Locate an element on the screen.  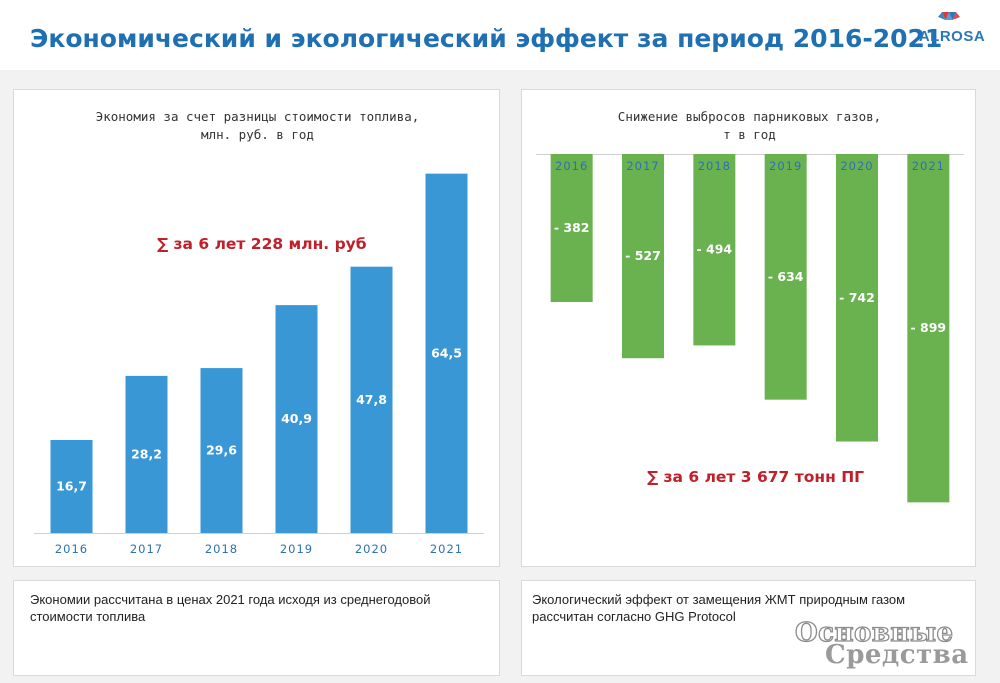
right-value-label: - 634 is located at coordinates (786, 276).